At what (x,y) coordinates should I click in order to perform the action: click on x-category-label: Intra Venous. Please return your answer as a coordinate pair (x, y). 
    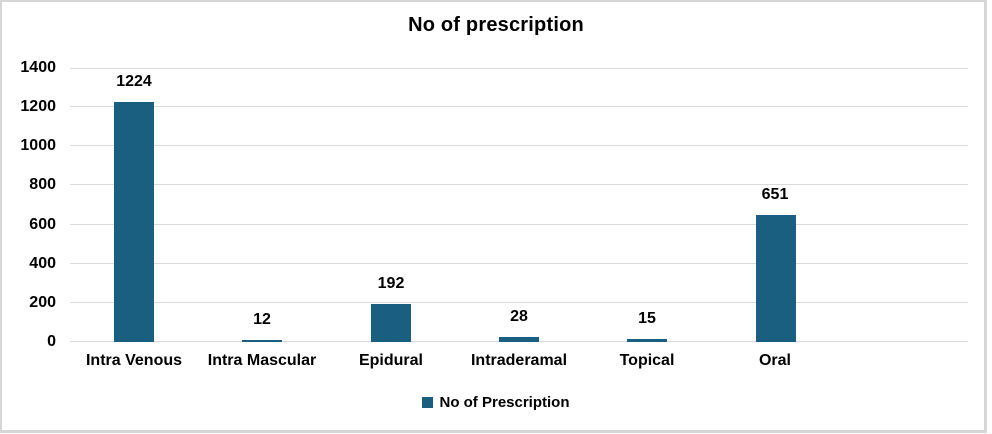
    Looking at the image, I should click on (134, 360).